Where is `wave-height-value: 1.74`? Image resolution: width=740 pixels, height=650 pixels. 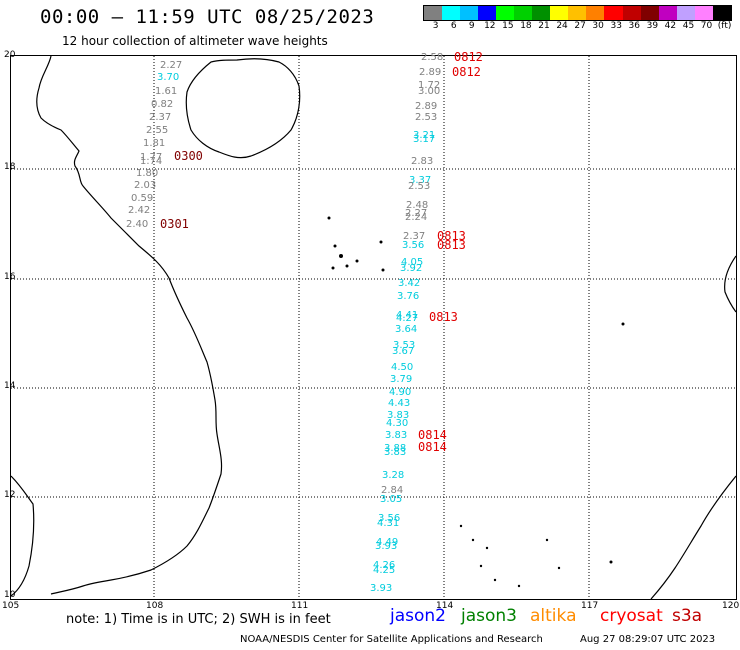
wave-height-value: 1.74 is located at coordinates (151, 161).